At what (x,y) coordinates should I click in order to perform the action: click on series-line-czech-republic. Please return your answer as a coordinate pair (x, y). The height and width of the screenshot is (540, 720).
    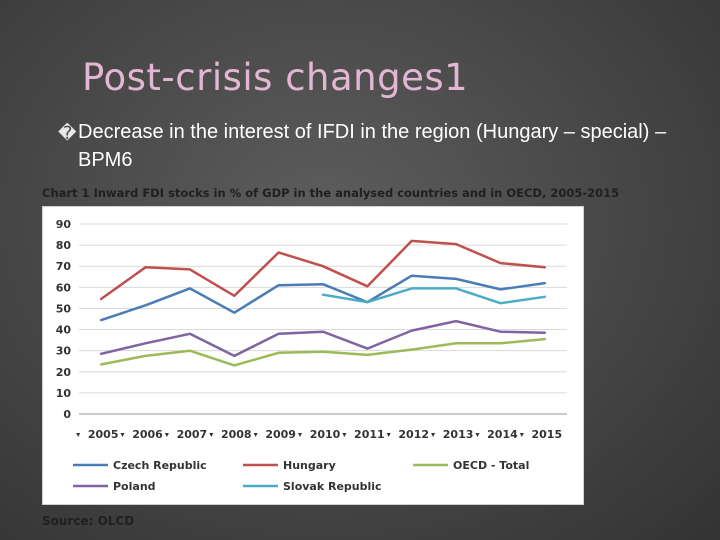
    Looking at the image, I should click on (323, 298).